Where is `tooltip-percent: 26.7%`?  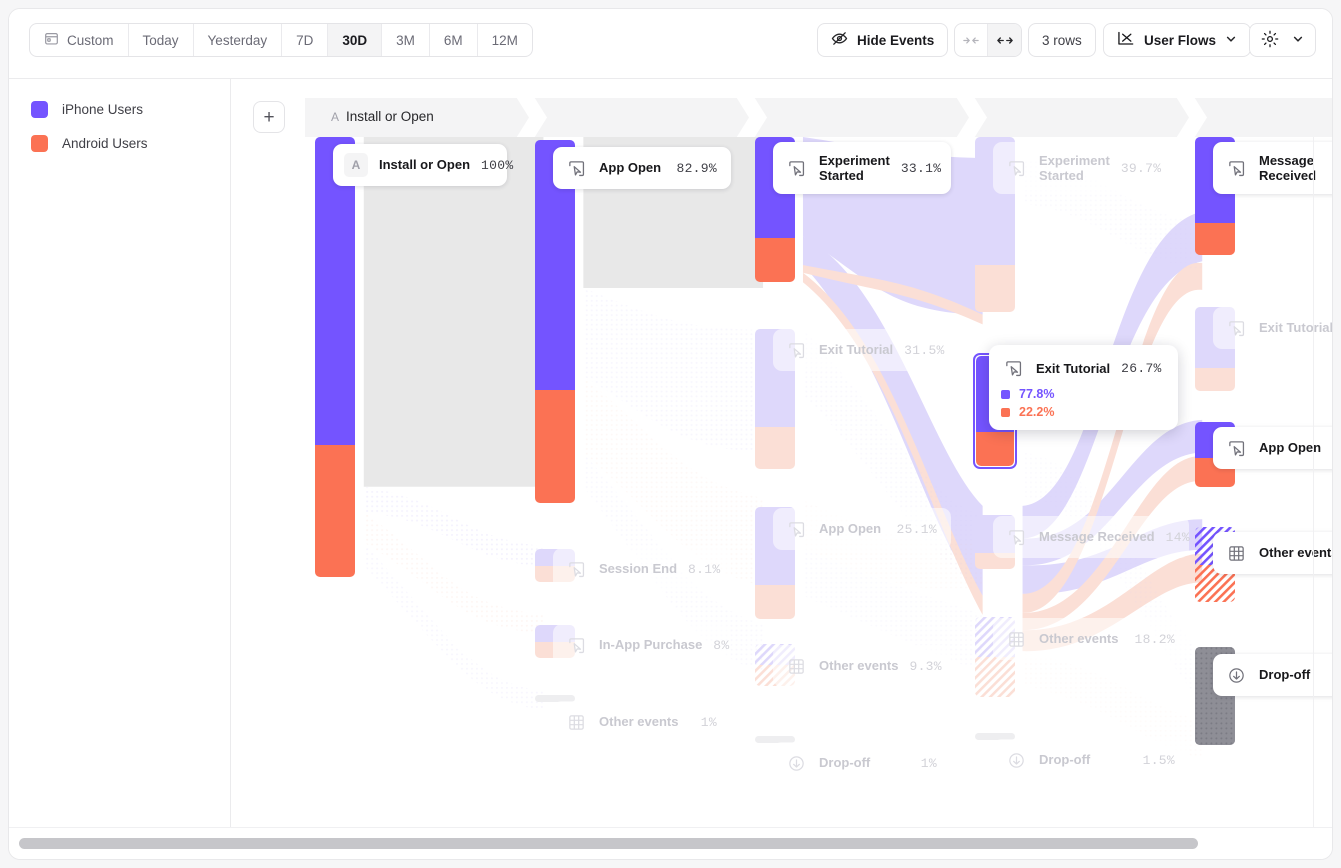 tooltip-percent: 26.7% is located at coordinates (1141, 368).